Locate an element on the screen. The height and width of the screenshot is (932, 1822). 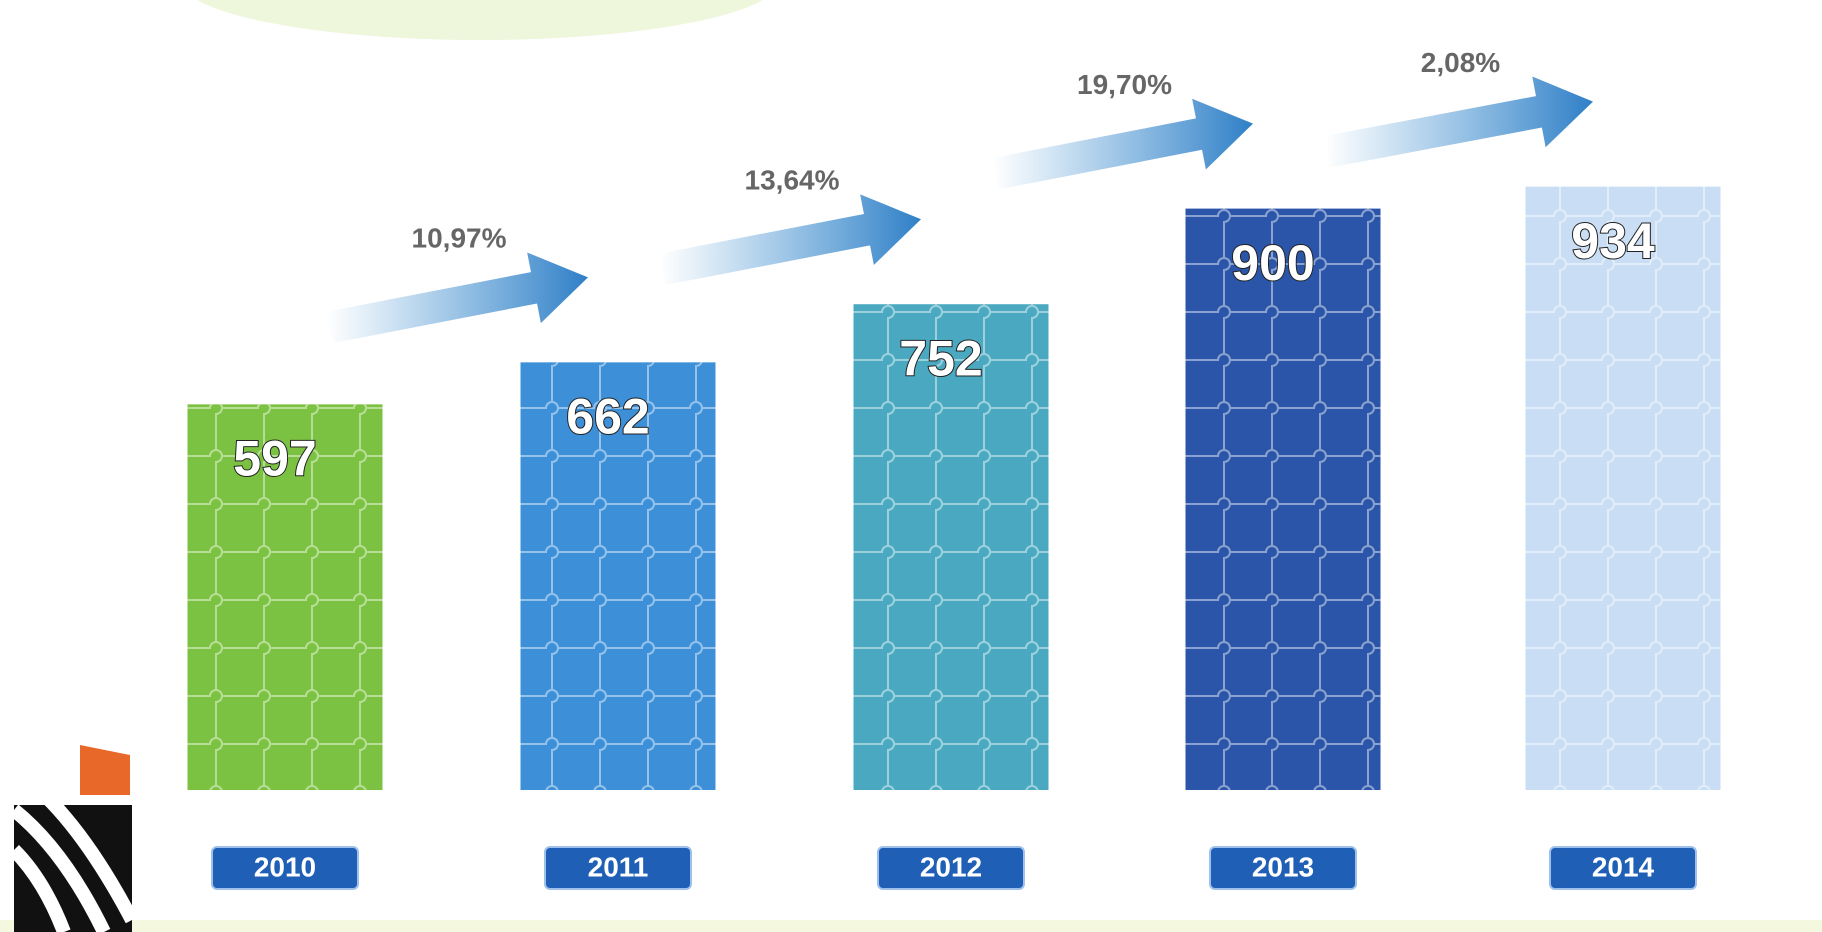
value-label: 597 is located at coordinates (274, 459).